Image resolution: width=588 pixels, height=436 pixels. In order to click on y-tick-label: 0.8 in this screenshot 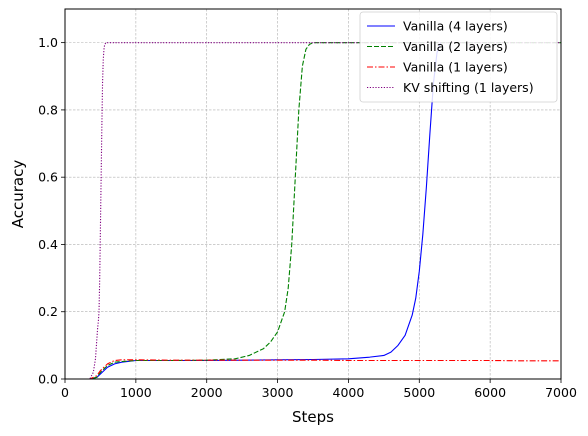, I will do `click(48, 109)`.